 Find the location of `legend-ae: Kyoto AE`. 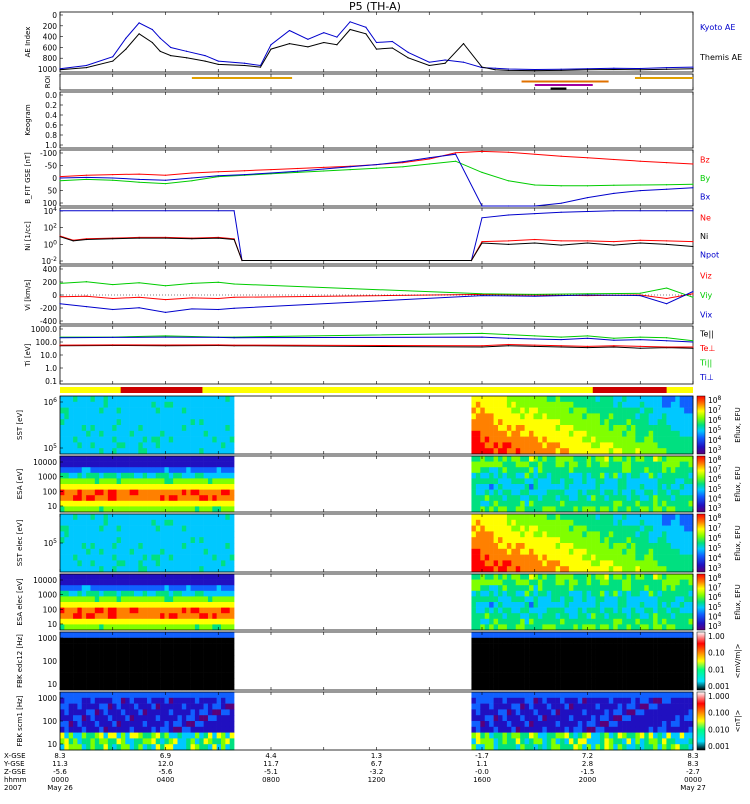

legend-ae: Kyoto AE is located at coordinates (717, 27).